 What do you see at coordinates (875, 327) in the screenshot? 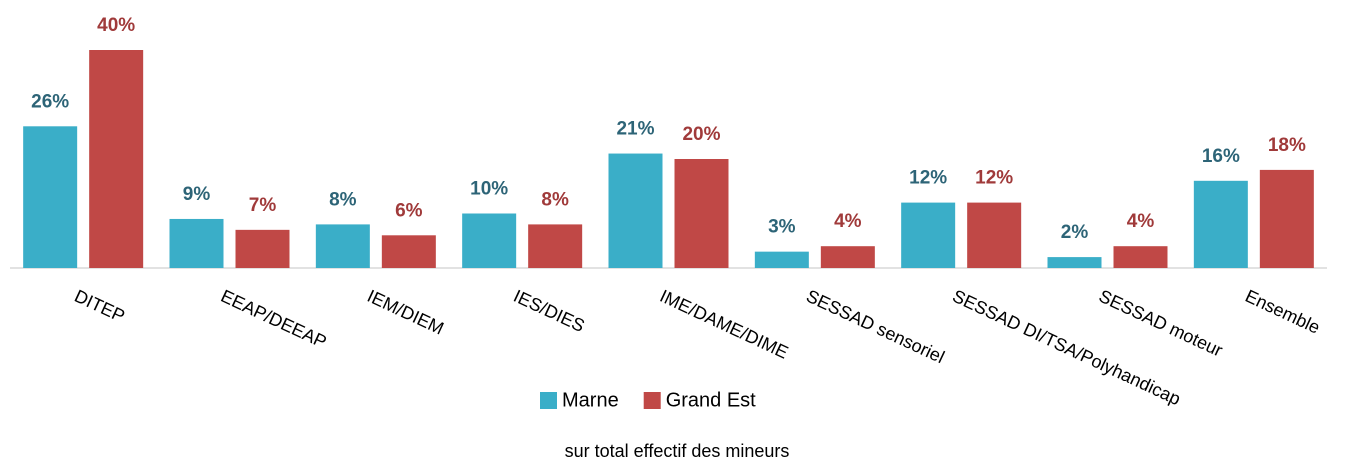
I see `x-tick-label: SESSAD sensoriel` at bounding box center [875, 327].